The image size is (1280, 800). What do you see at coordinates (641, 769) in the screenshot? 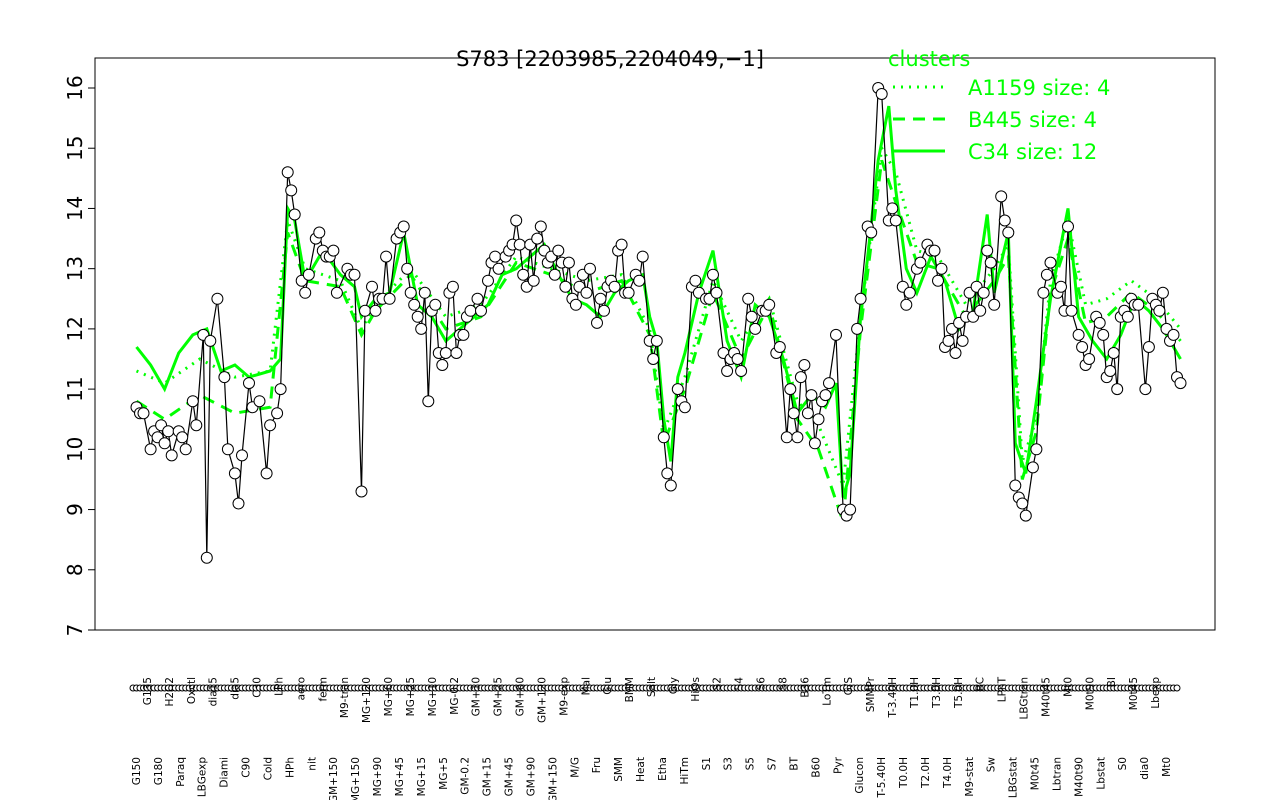
I see `x-tick-label: Heat` at bounding box center [641, 769].